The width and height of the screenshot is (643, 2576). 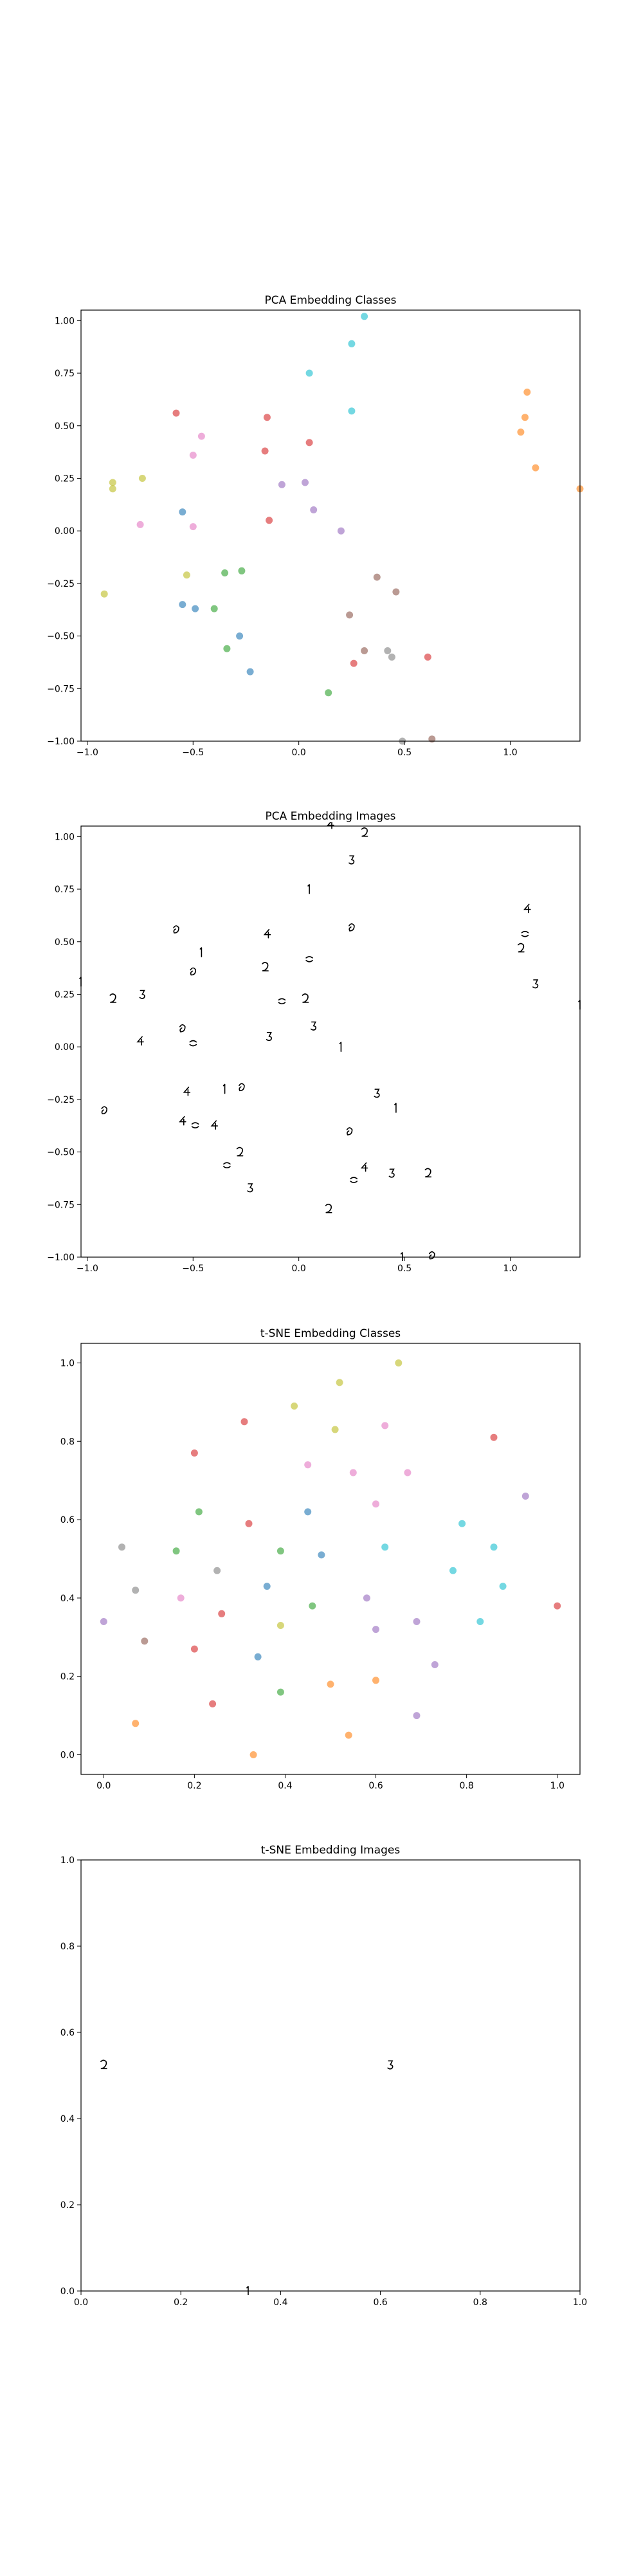 What do you see at coordinates (65, 321) in the screenshot?
I see `y-tick-label: 1.00` at bounding box center [65, 321].